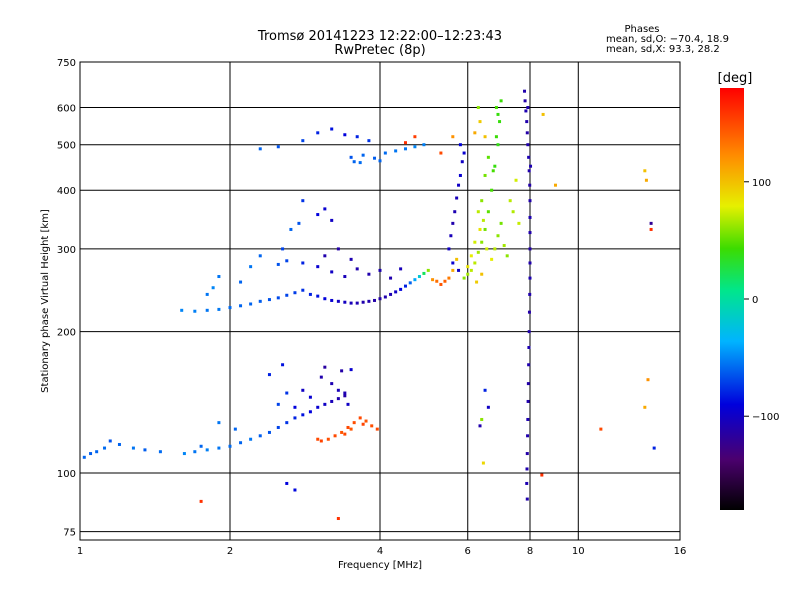  I want to click on phase-stats-x: mean, sd,X: 93.3, 28.2, so click(663, 49).